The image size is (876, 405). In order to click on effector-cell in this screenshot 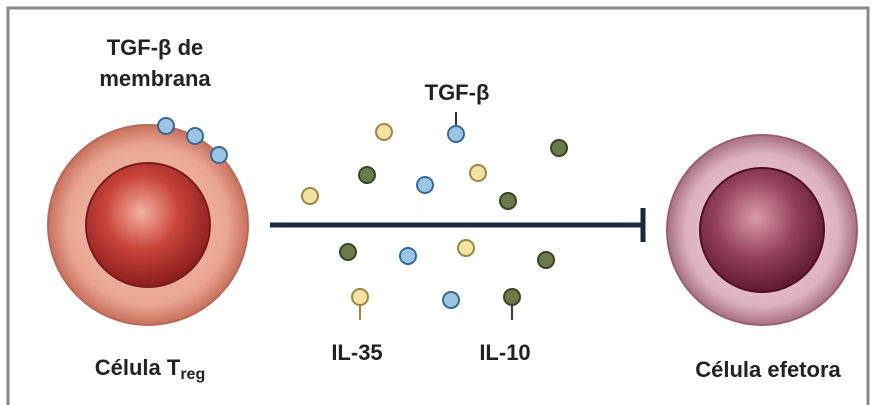, I will do `click(762, 230)`.